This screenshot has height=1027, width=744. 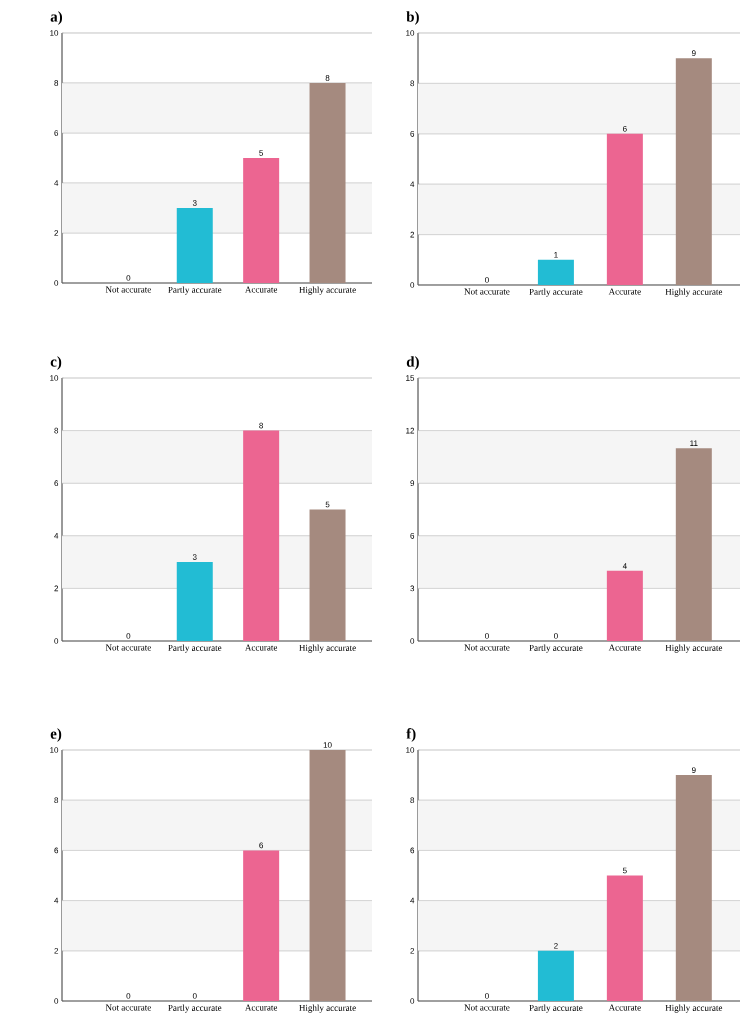 I want to click on chart-title: e), so click(x=56, y=735).